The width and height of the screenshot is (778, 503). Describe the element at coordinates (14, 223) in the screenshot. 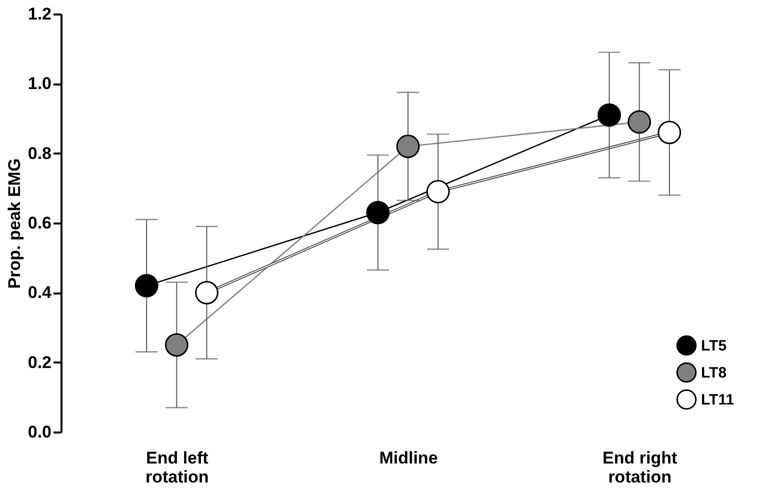

I see `y-axis-title: Prop. peak EMG` at that location.